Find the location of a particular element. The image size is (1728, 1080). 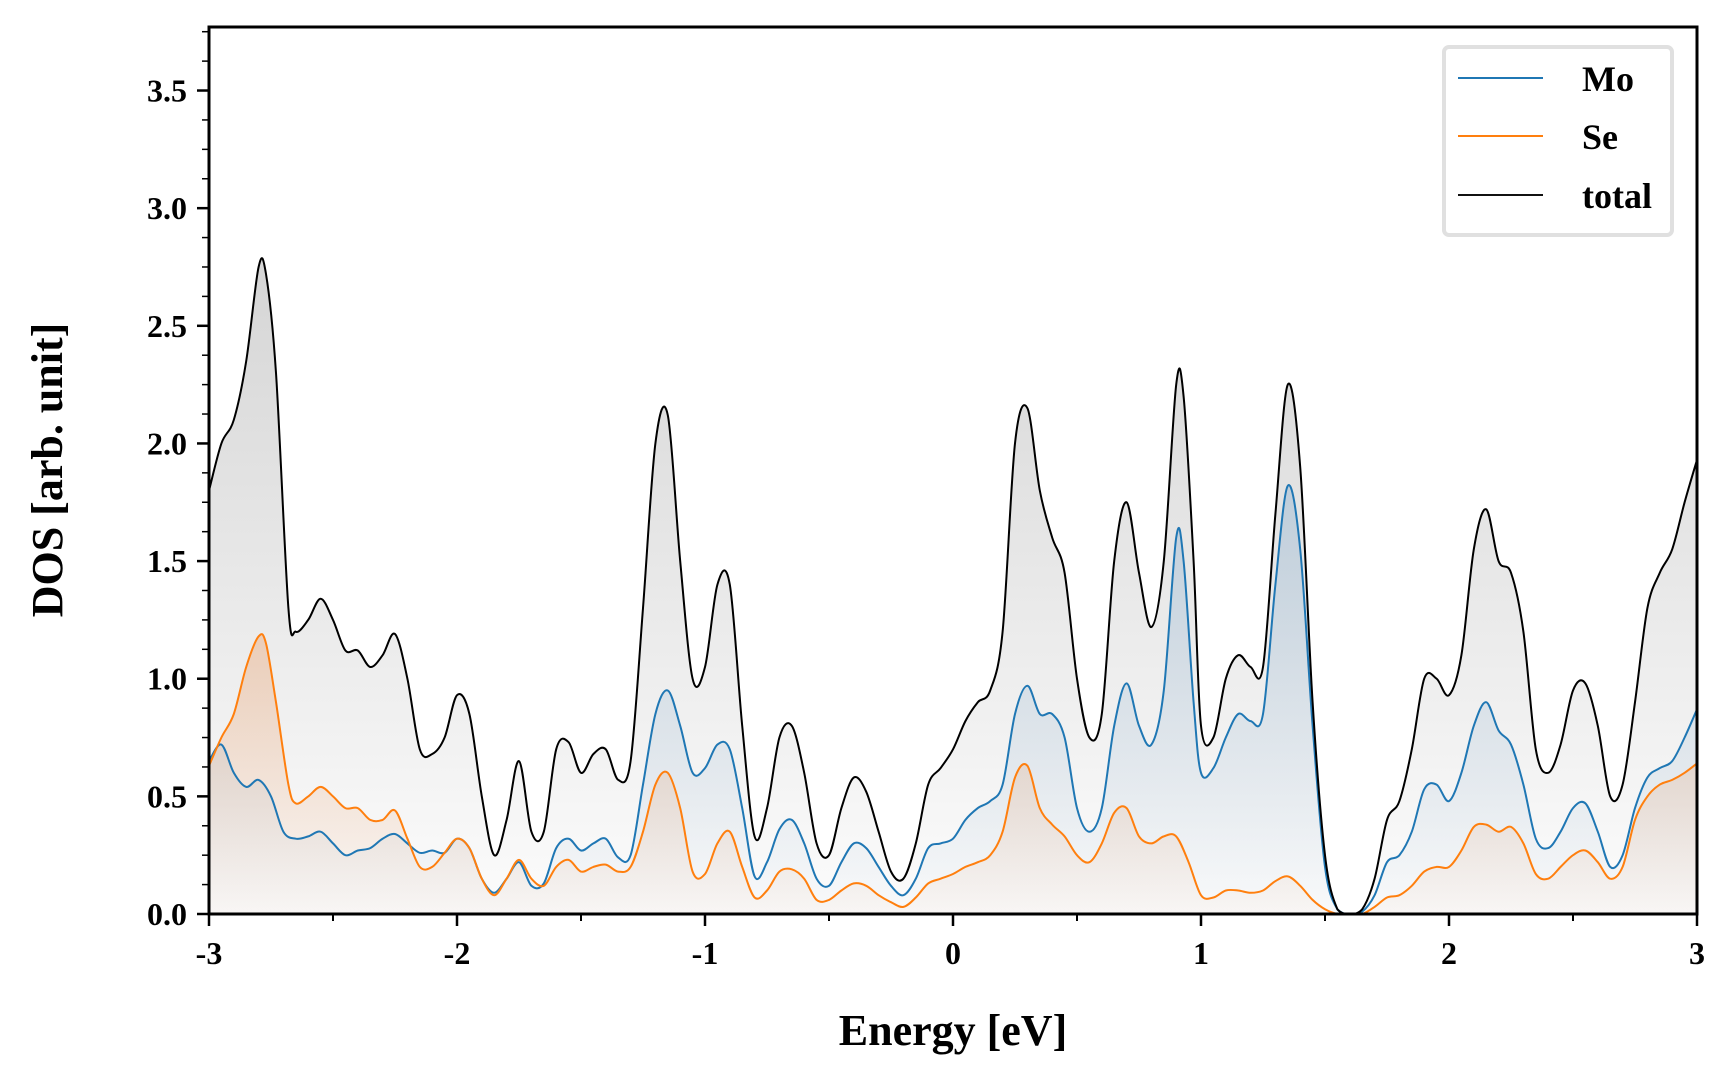

x-tick-label: -2 is located at coordinates (457, 953).